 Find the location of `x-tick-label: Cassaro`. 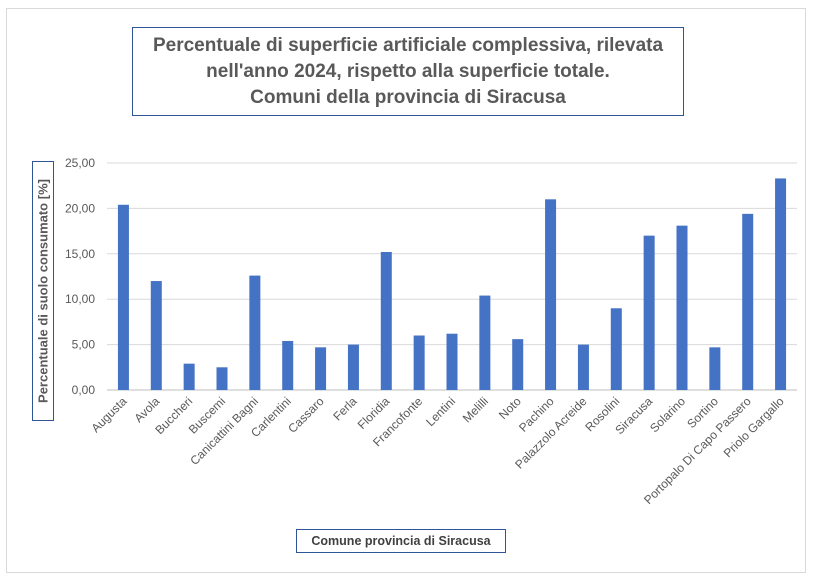

x-tick-label: Cassaro is located at coordinates (306, 415).